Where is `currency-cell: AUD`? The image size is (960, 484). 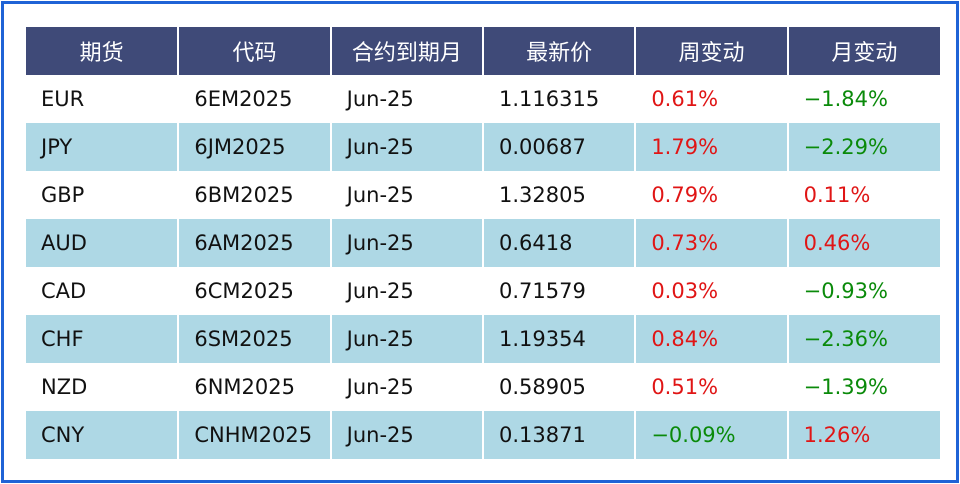
currency-cell: AUD is located at coordinates (102, 243).